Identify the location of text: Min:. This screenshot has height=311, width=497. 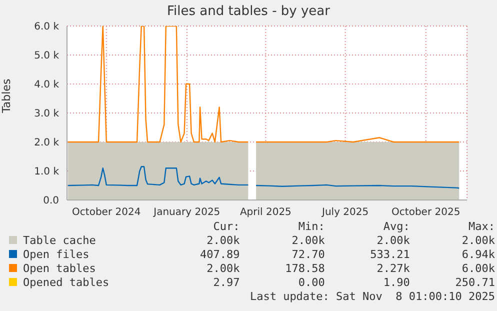
(311, 227).